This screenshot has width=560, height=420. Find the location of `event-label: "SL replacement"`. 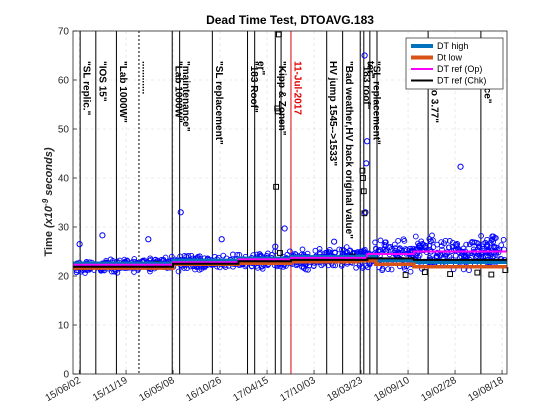

event-label: "SL replacement" is located at coordinates (375, 103).